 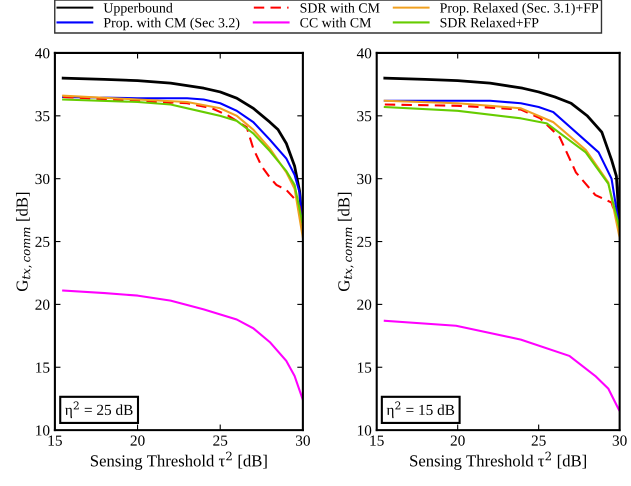 I want to click on legend-label: CC with CM, so click(x=336, y=23).